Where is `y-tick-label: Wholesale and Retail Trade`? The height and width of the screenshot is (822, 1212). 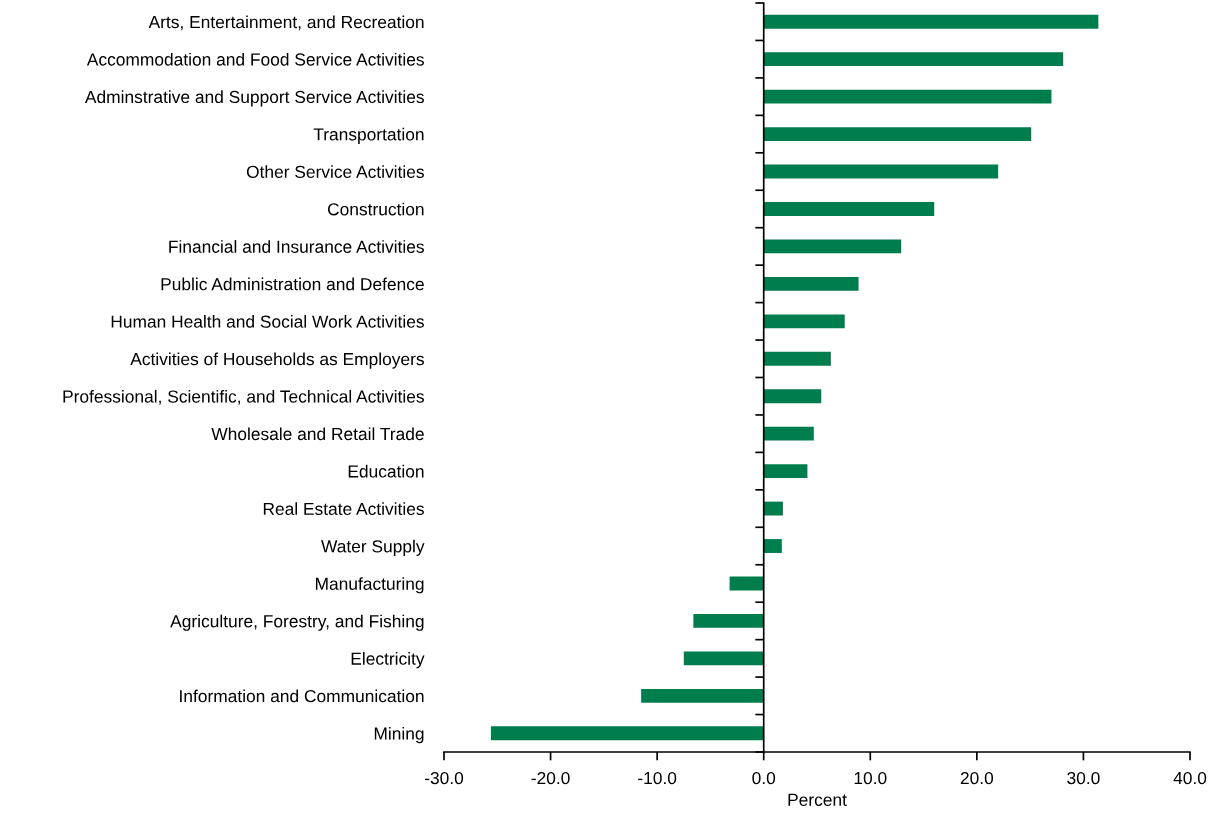 y-tick-label: Wholesale and Retail Trade is located at coordinates (317, 434).